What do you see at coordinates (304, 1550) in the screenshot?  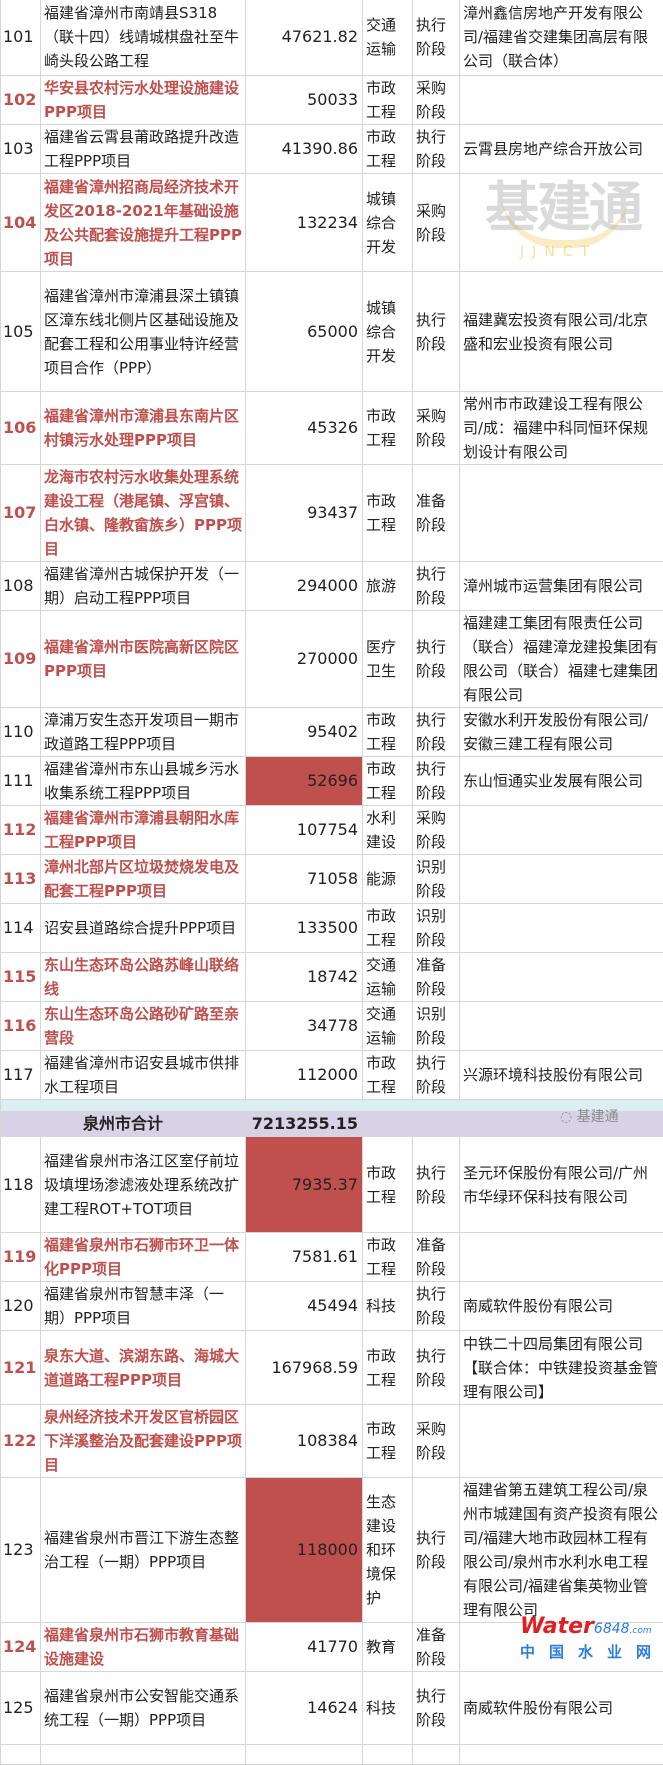 I see `investment-amount: 118000` at bounding box center [304, 1550].